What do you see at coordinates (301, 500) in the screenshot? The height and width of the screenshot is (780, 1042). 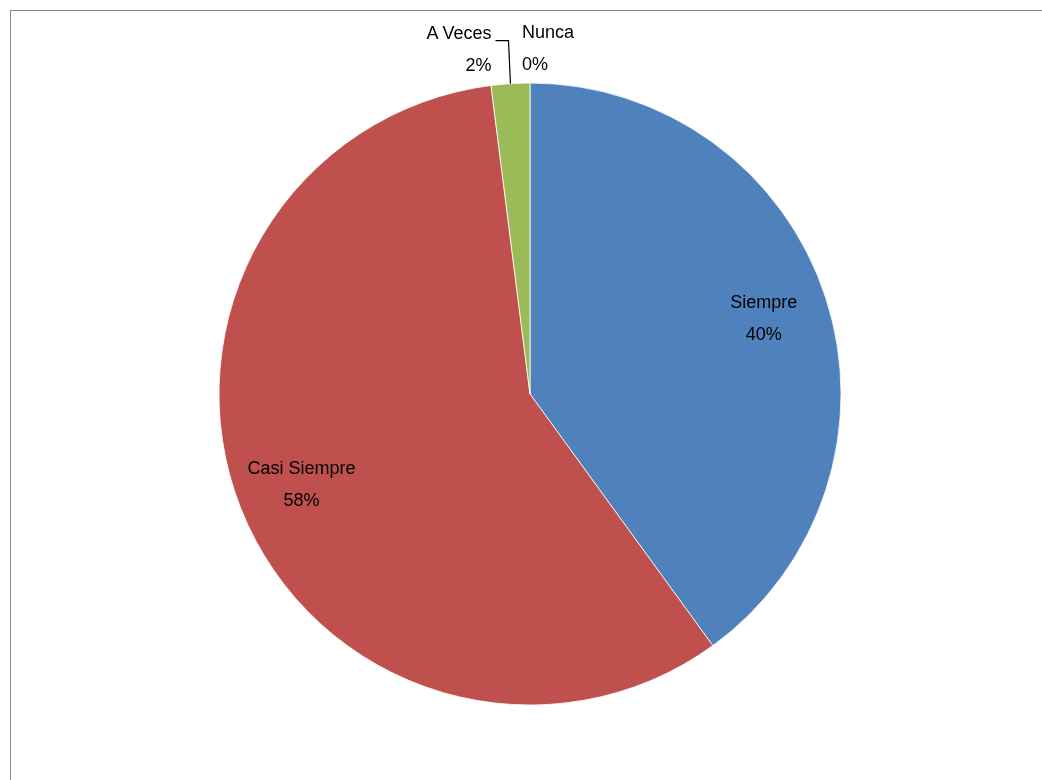 I see `data-label: 58%` at bounding box center [301, 500].